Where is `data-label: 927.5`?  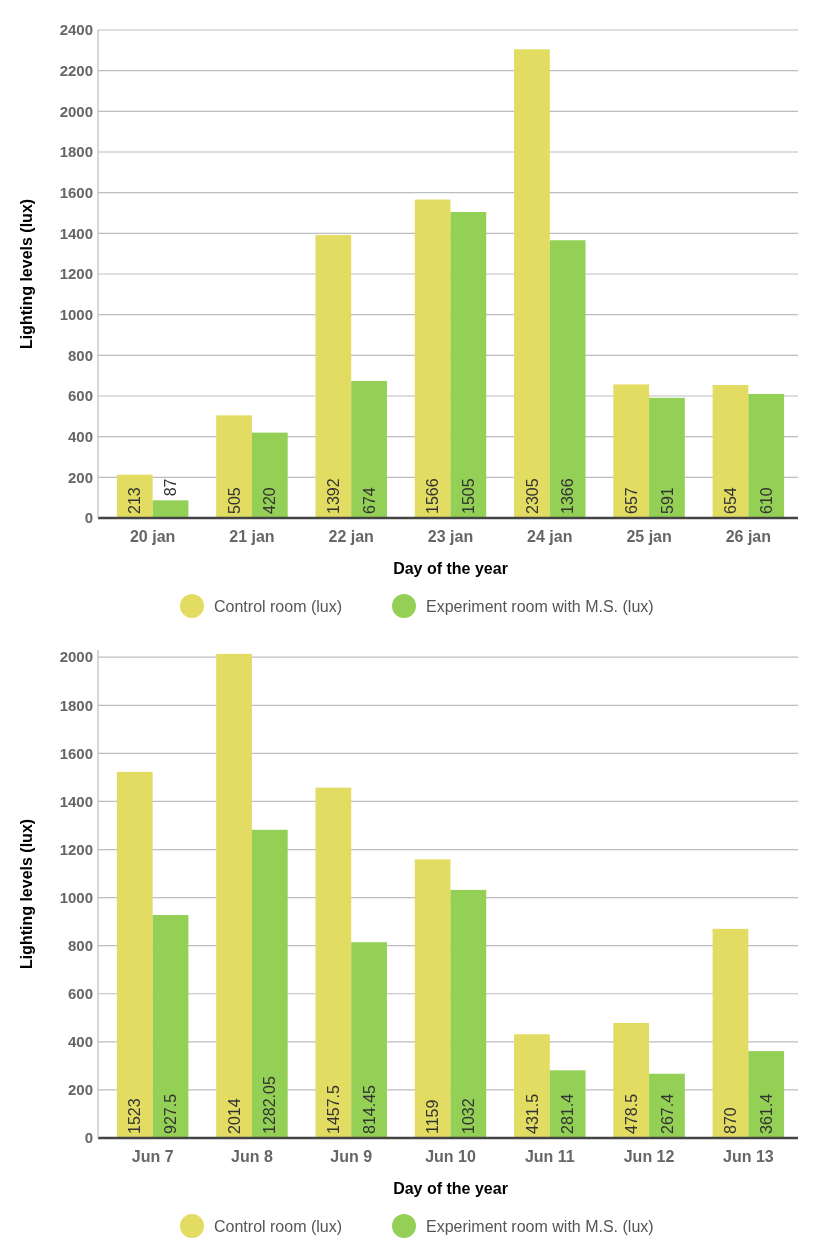 data-label: 927.5 is located at coordinates (171, 1113).